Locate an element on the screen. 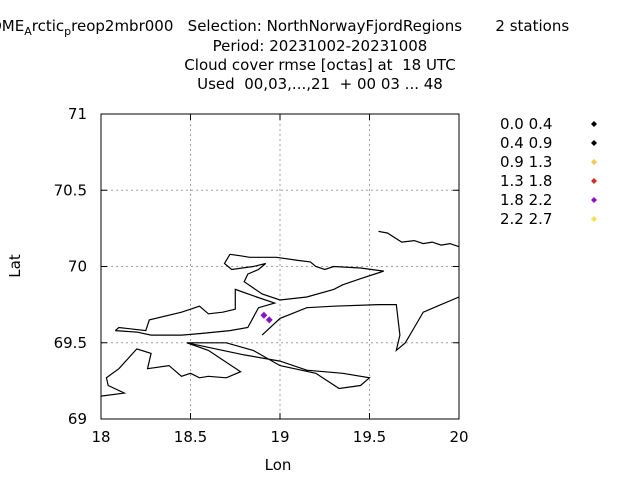  y-tick-label: 69.5 is located at coordinates (70, 343).